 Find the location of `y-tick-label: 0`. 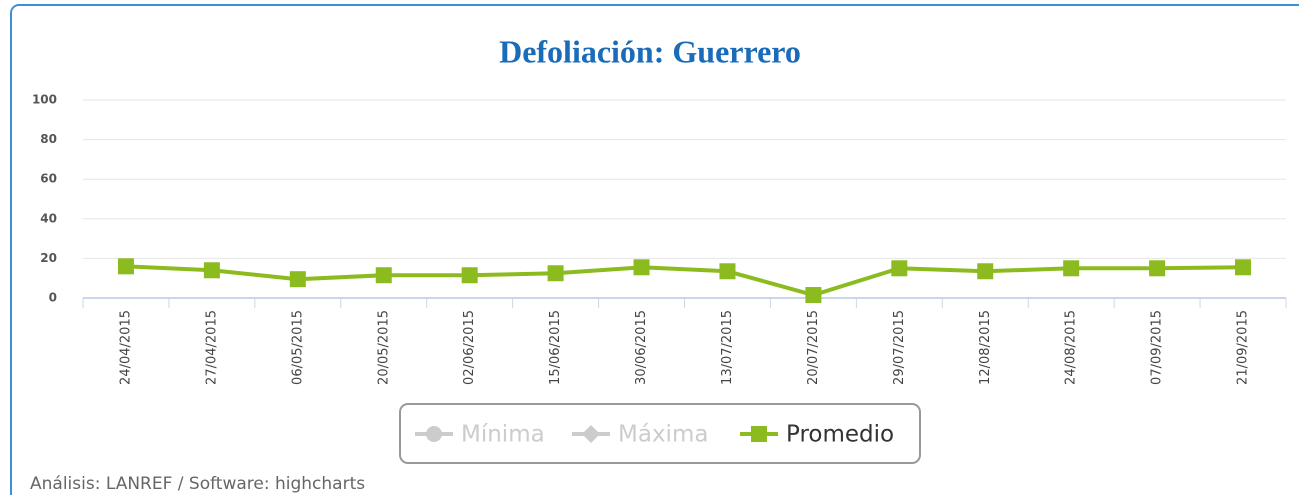

y-tick-label: 0 is located at coordinates (53, 298).